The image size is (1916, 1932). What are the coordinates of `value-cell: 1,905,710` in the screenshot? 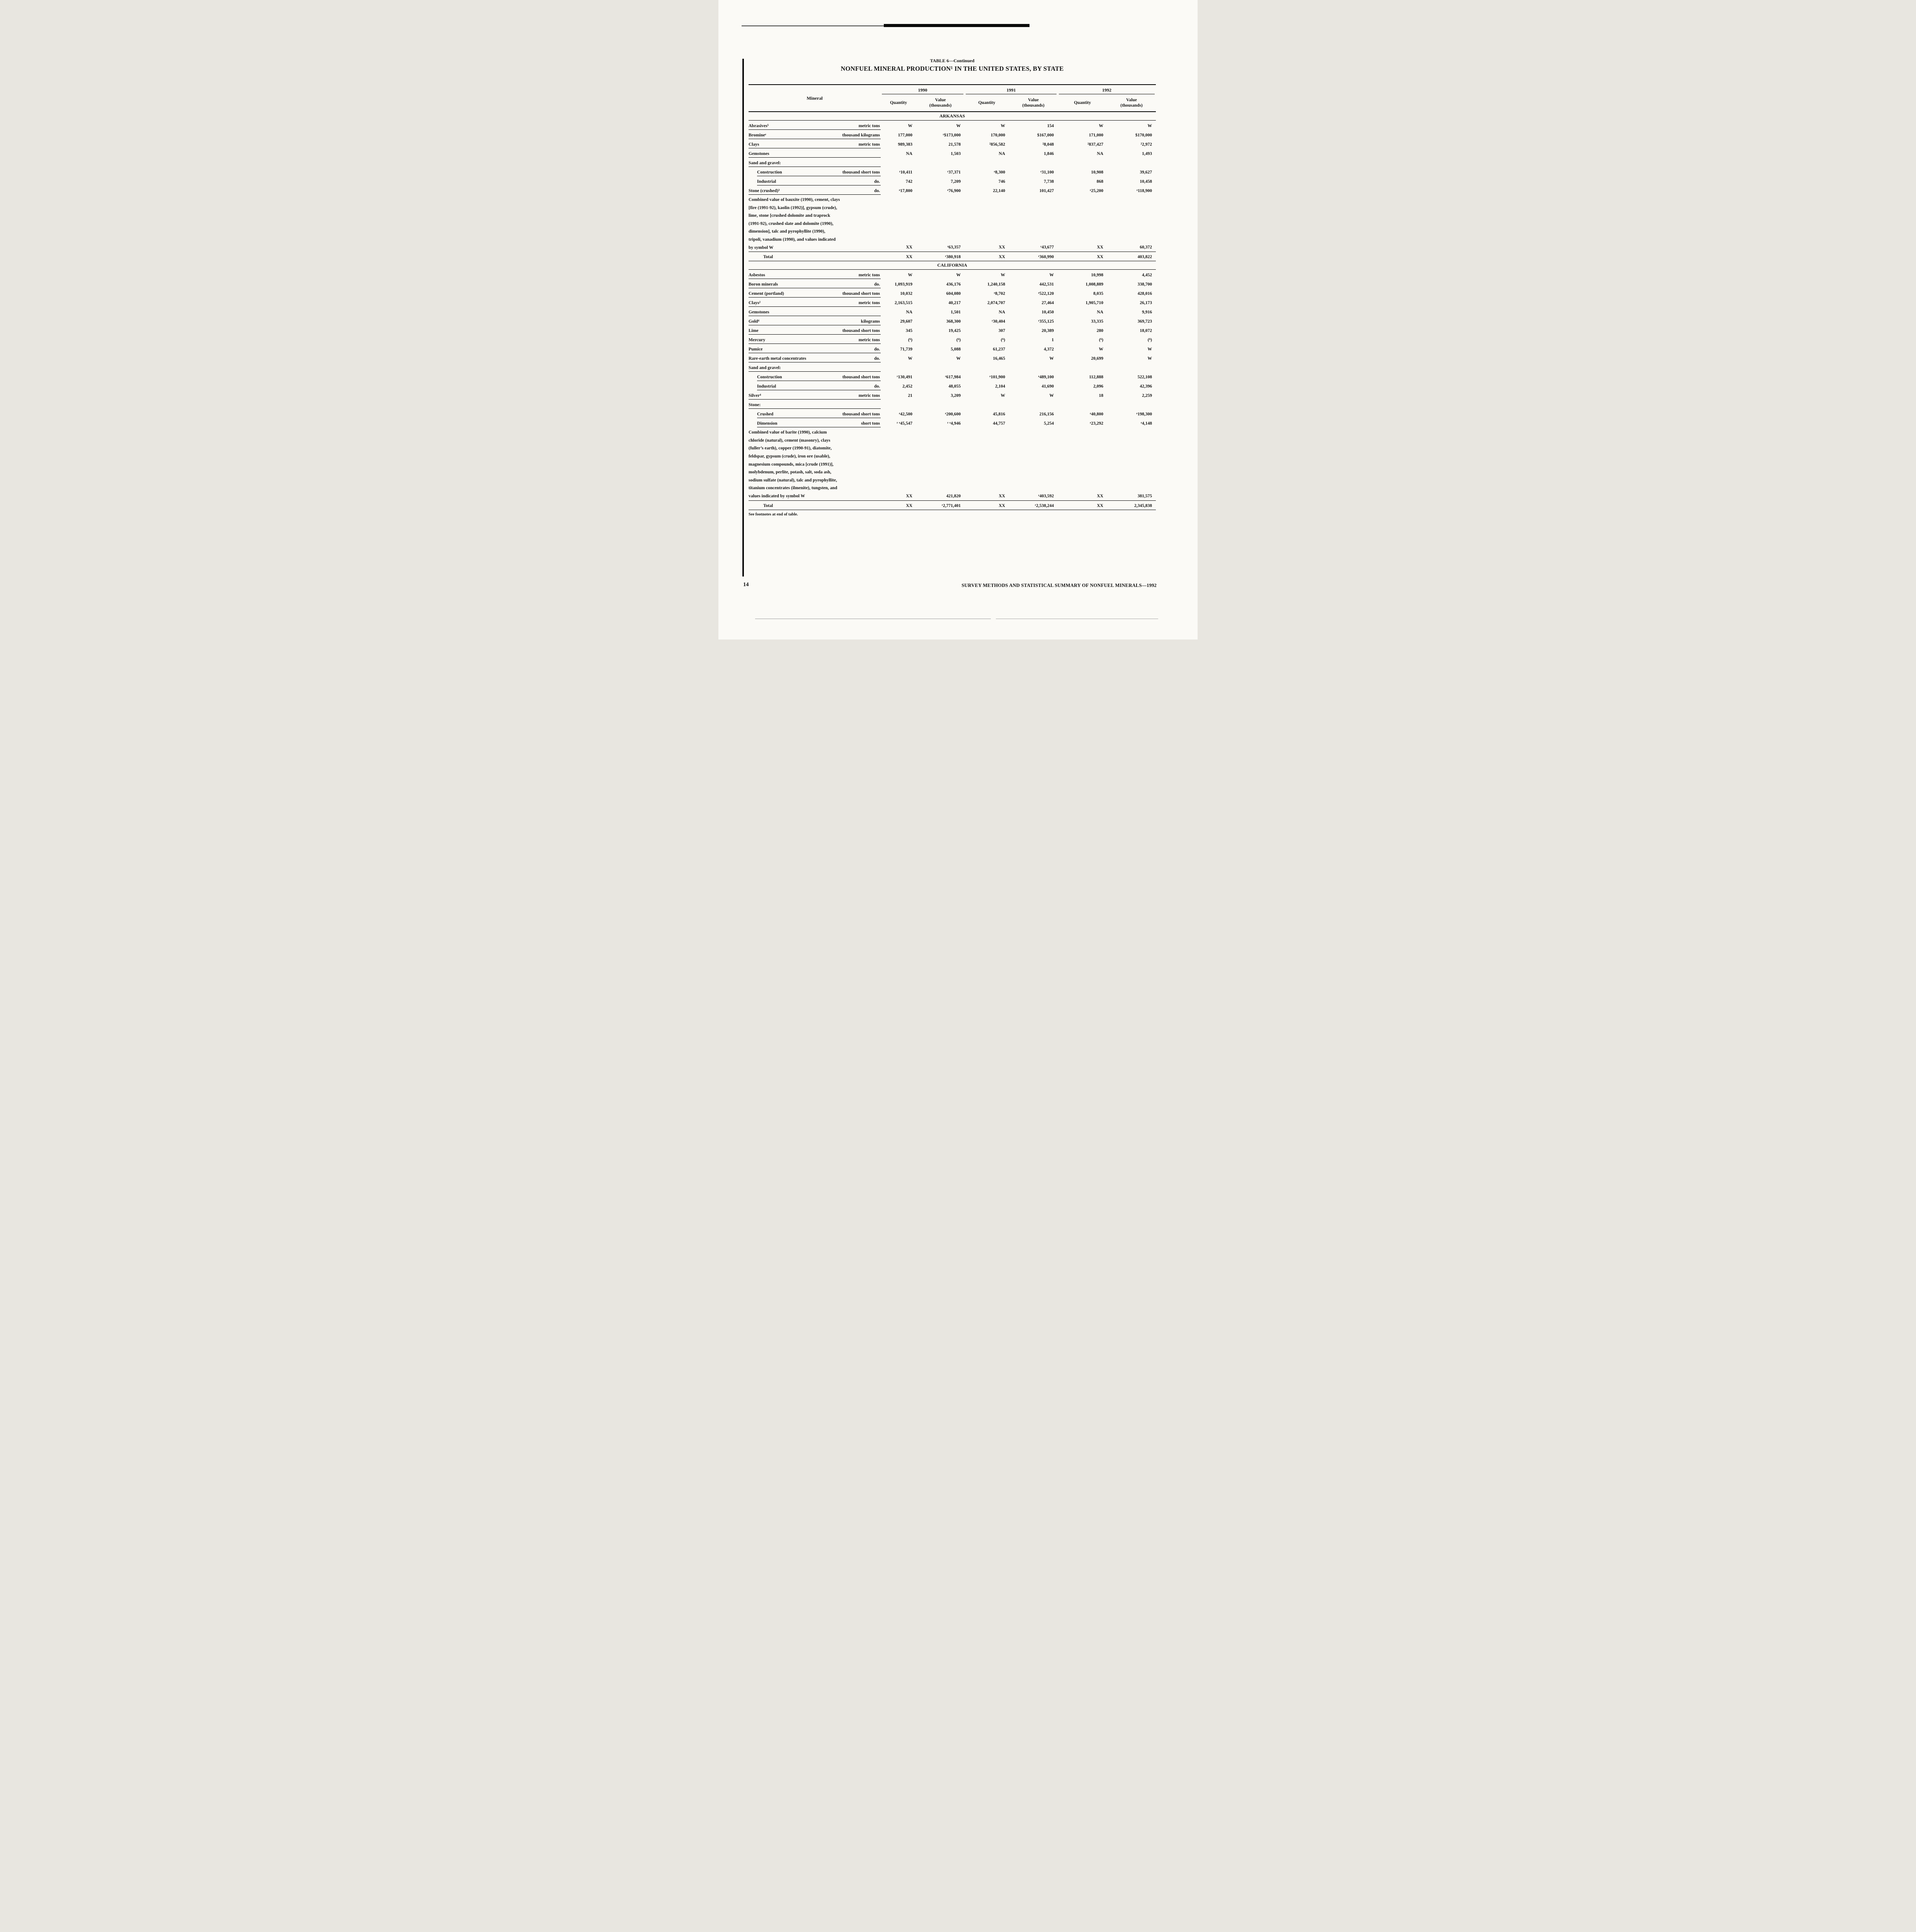 It's located at (1095, 303).